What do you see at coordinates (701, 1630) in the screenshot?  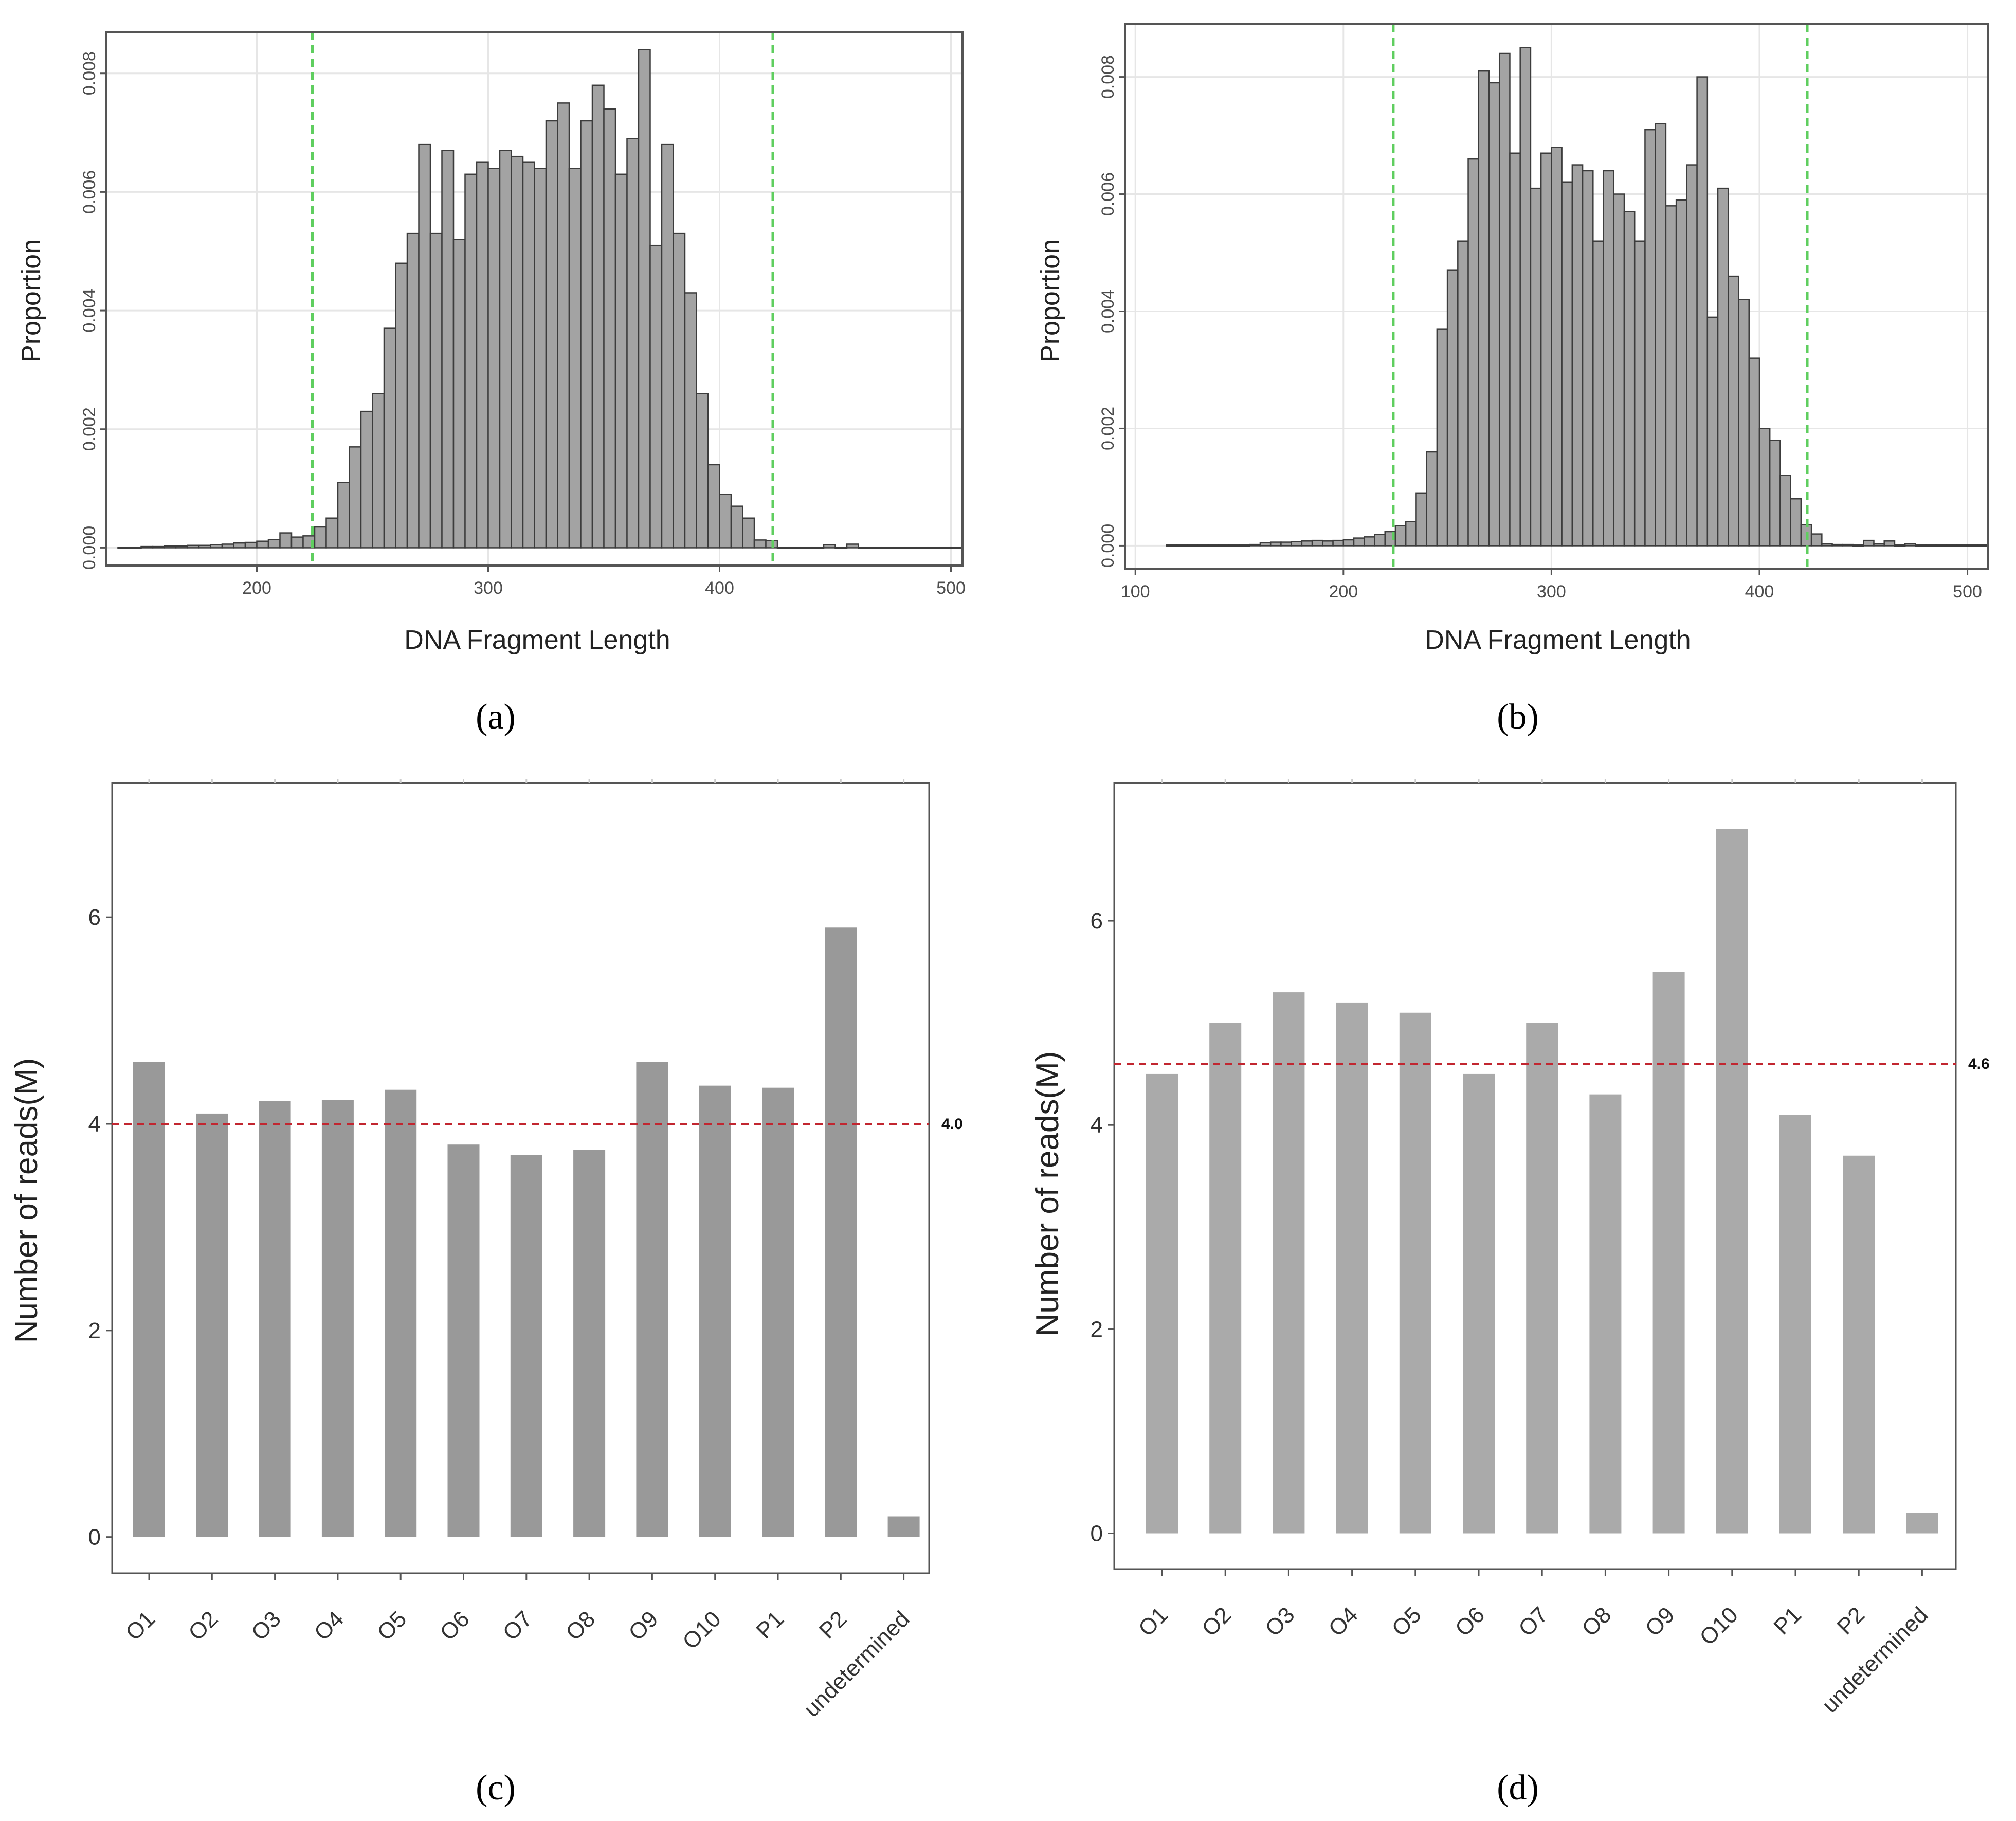 I see `x-tick-label: O10` at bounding box center [701, 1630].